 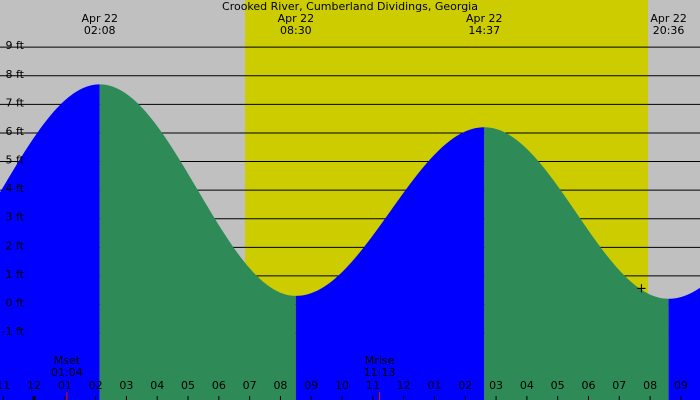 What do you see at coordinates (296, 30) in the screenshot?
I see `extreme-time: 08:30` at bounding box center [296, 30].